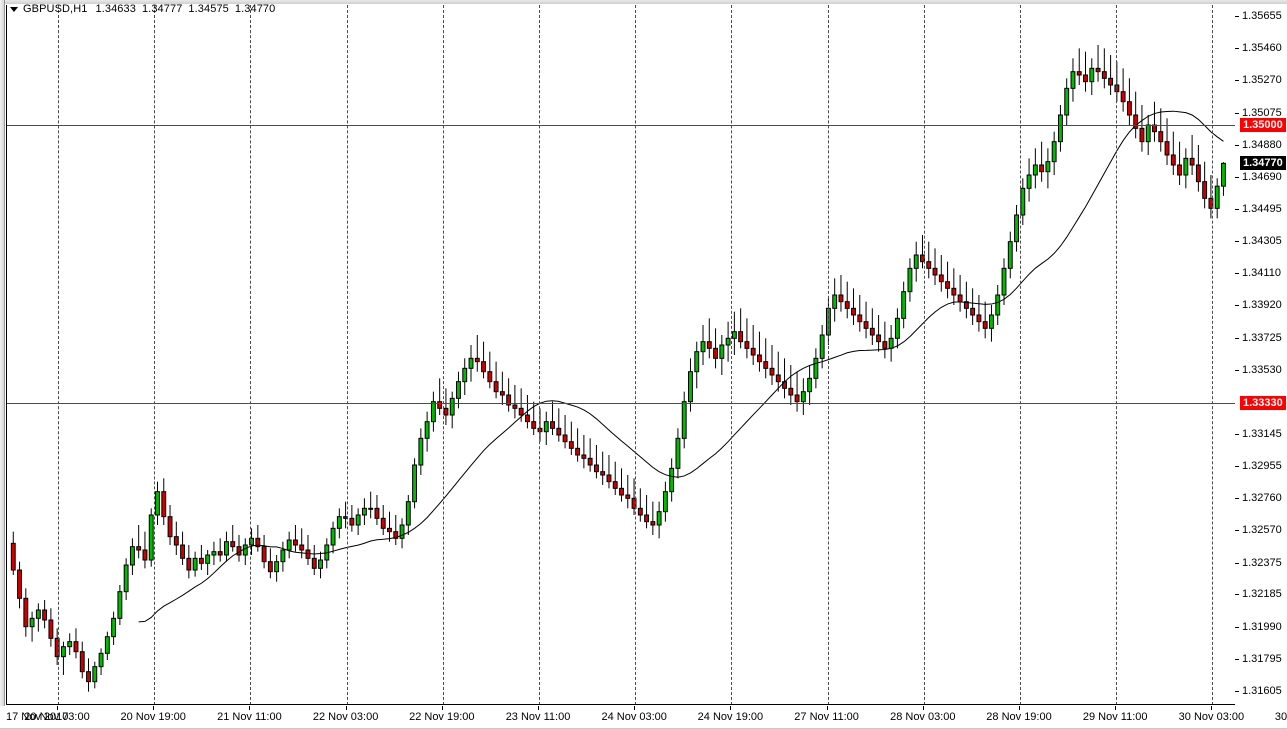 The image size is (1287, 729). Describe the element at coordinates (1263, 125) in the screenshot. I see `price-level-label: 1.35000` at that location.